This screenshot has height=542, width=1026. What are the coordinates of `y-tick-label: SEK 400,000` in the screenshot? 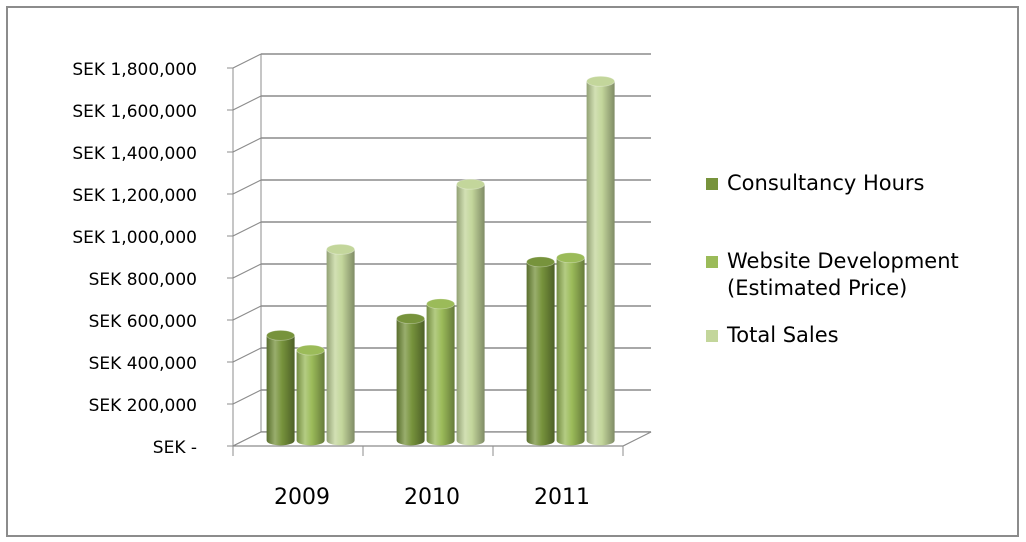 It's located at (143, 364).